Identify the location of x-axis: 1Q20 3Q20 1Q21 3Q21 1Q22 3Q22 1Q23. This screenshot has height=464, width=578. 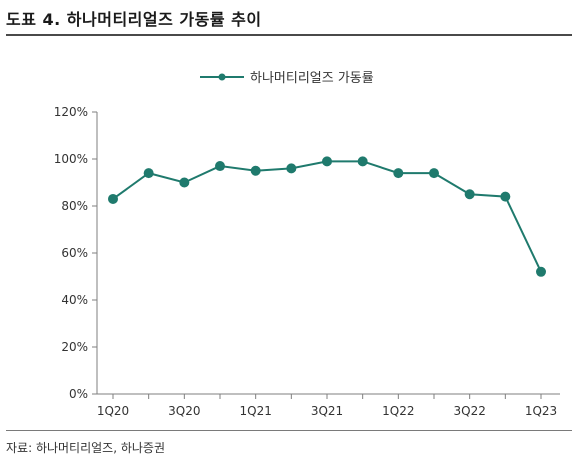
(328, 405).